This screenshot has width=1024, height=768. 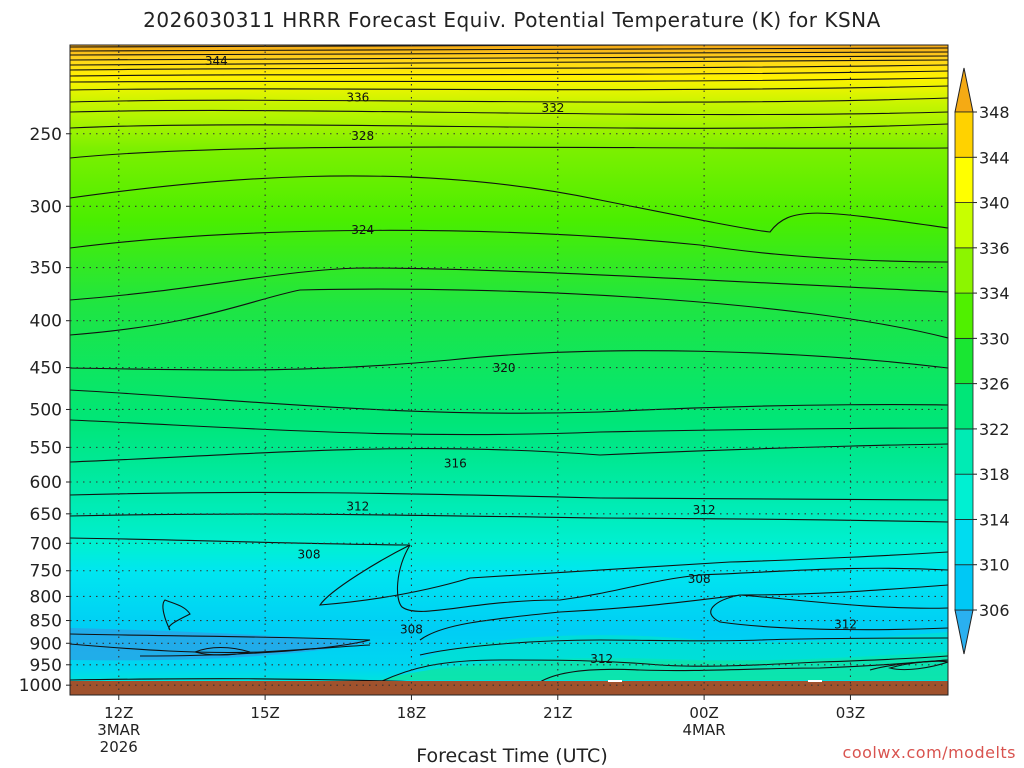 I want to click on colorbar-max-arrow, so click(x=964, y=90).